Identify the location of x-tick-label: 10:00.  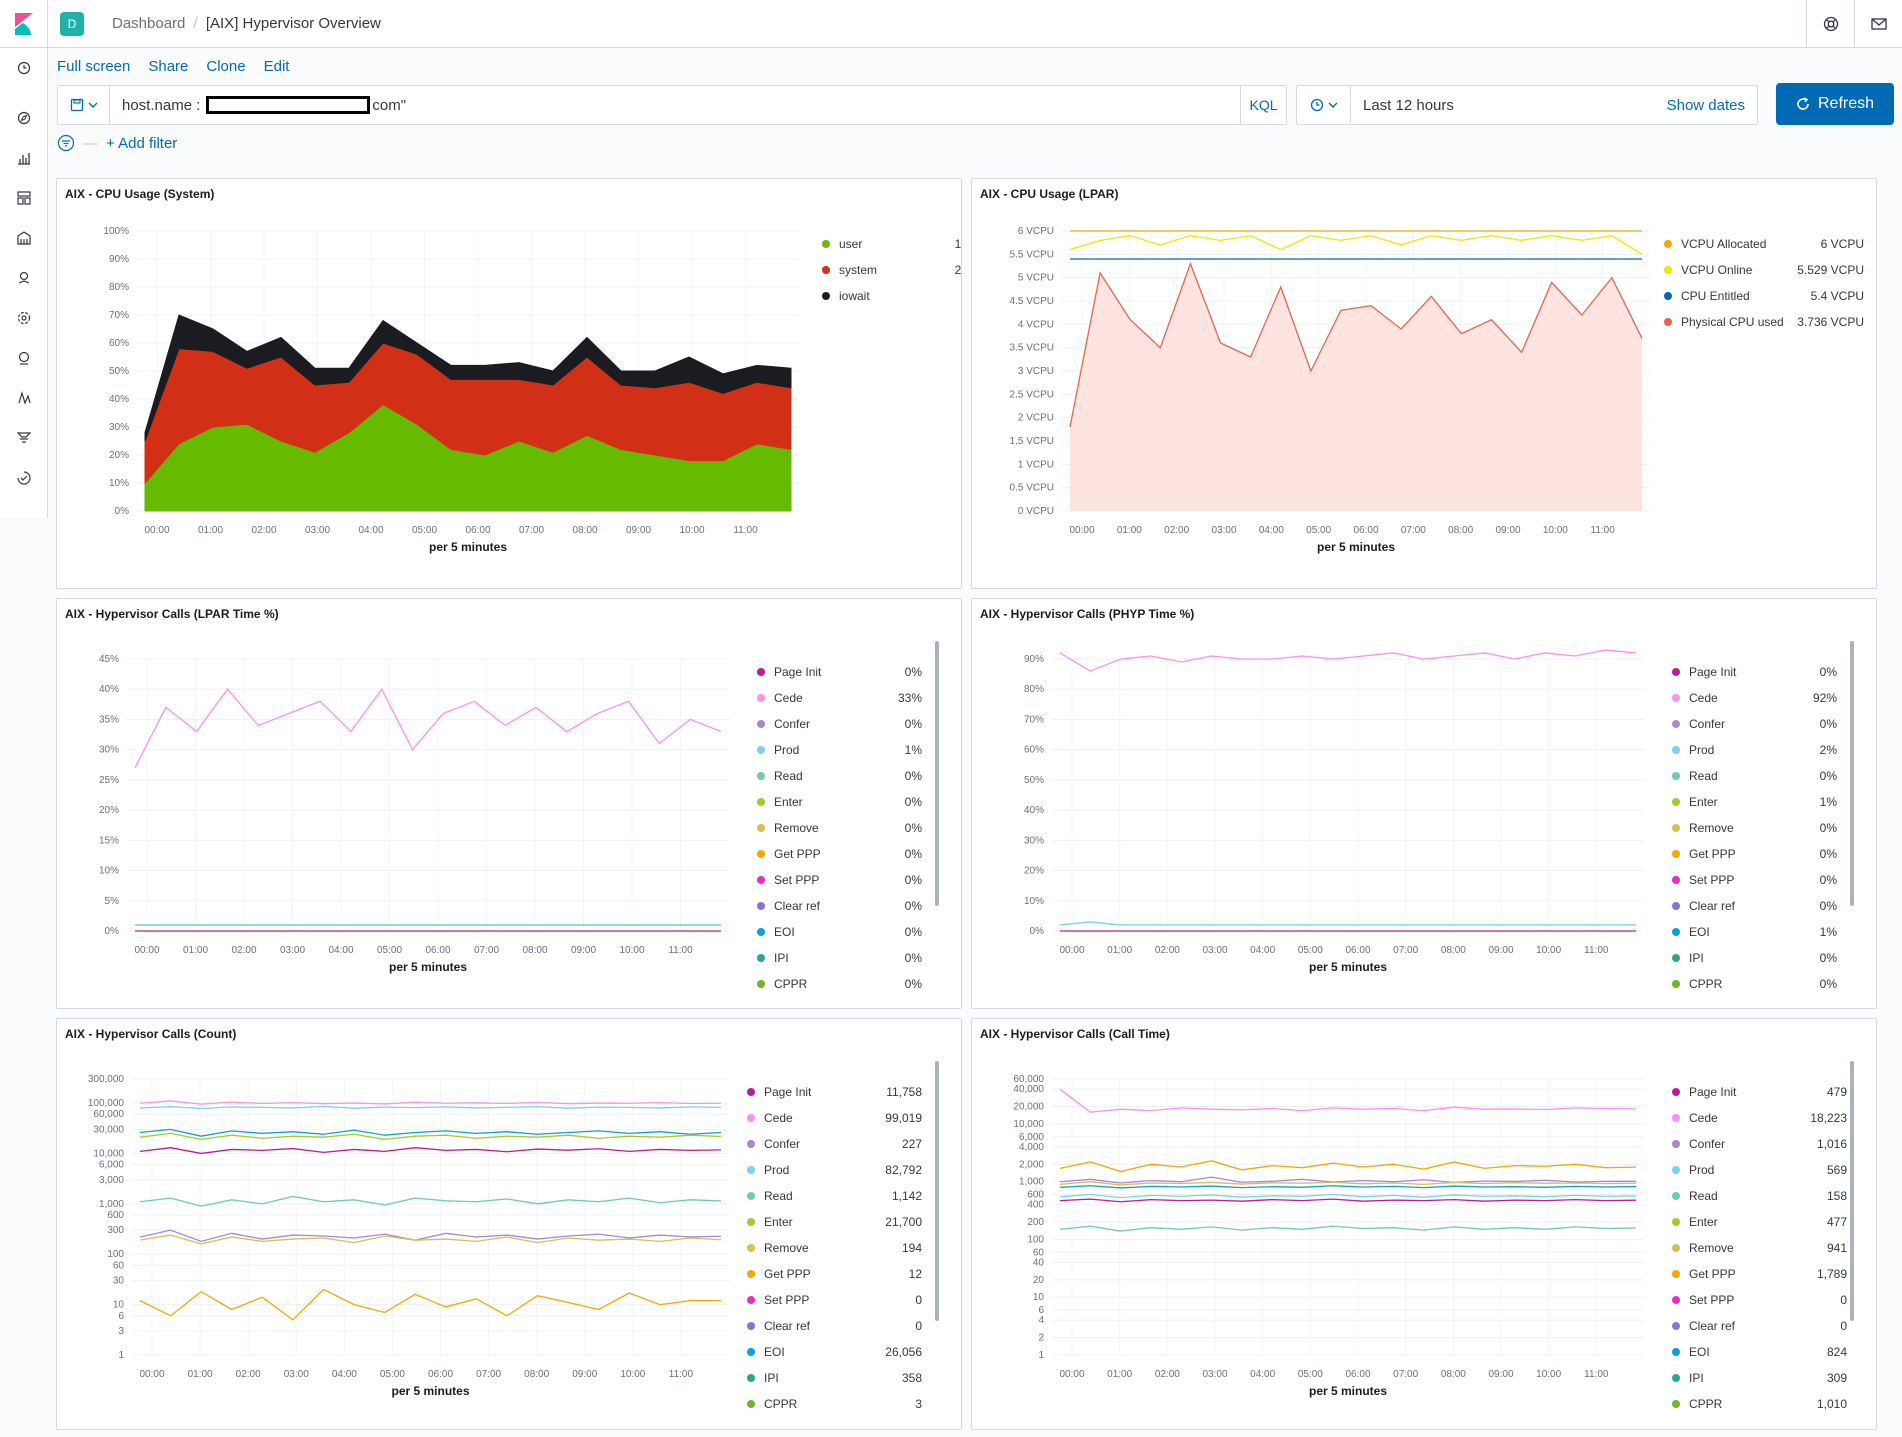
(631, 950).